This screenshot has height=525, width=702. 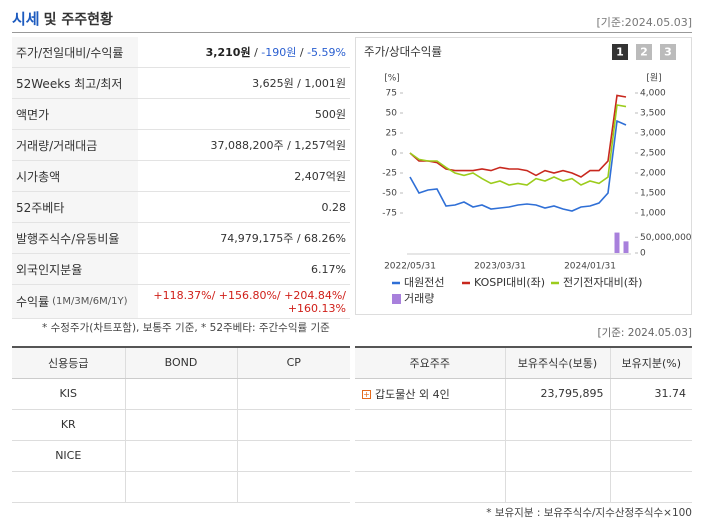 I want to click on row-label: 외국인지분율, so click(x=75, y=269).